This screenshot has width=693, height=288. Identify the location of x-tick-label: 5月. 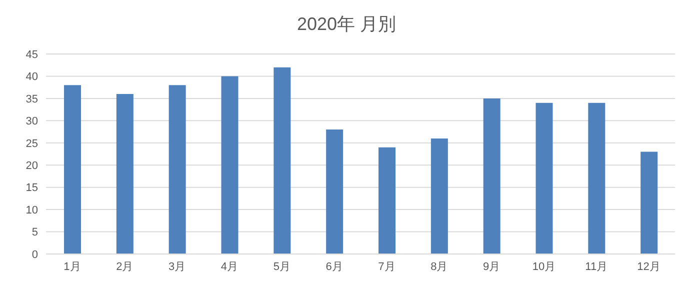
(281, 266).